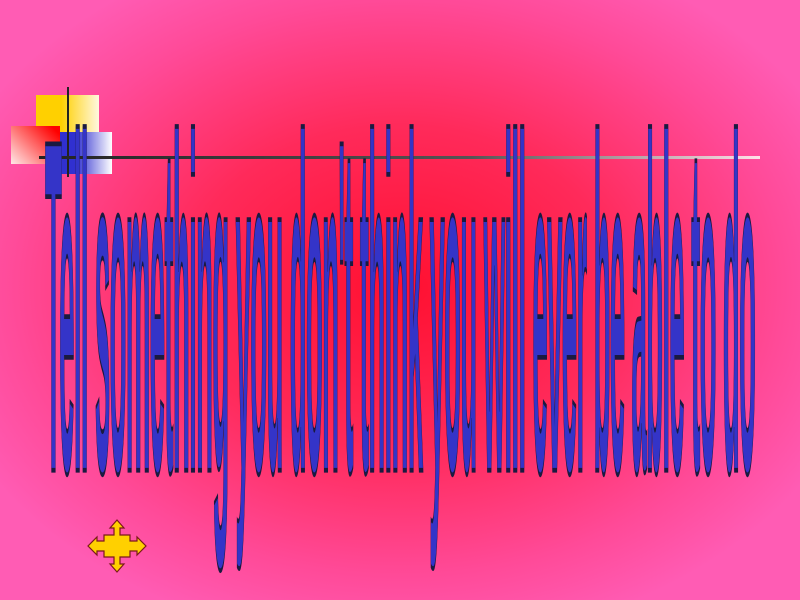 The height and width of the screenshot is (600, 800). I want to click on four-way-arrow-icon, so click(117, 546).